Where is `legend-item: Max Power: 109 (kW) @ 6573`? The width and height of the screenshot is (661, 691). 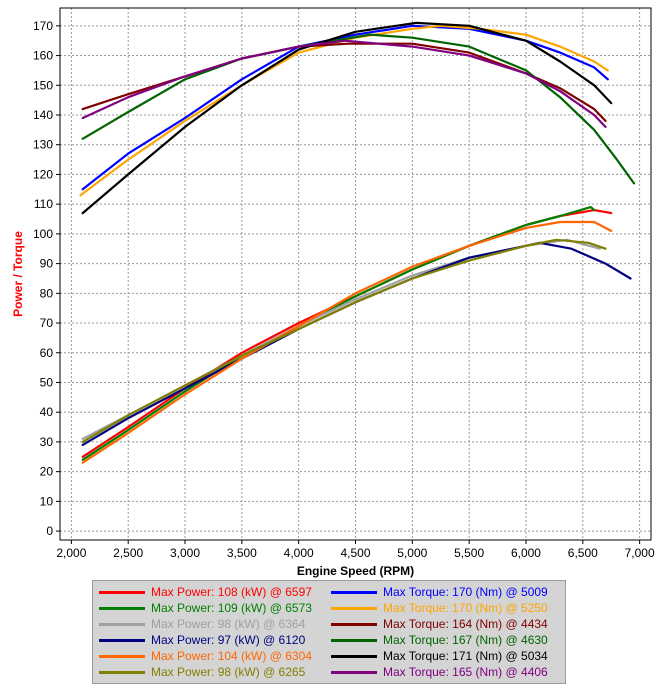
legend-item: Max Power: 109 (kW) @ 6573 is located at coordinates (205, 608).